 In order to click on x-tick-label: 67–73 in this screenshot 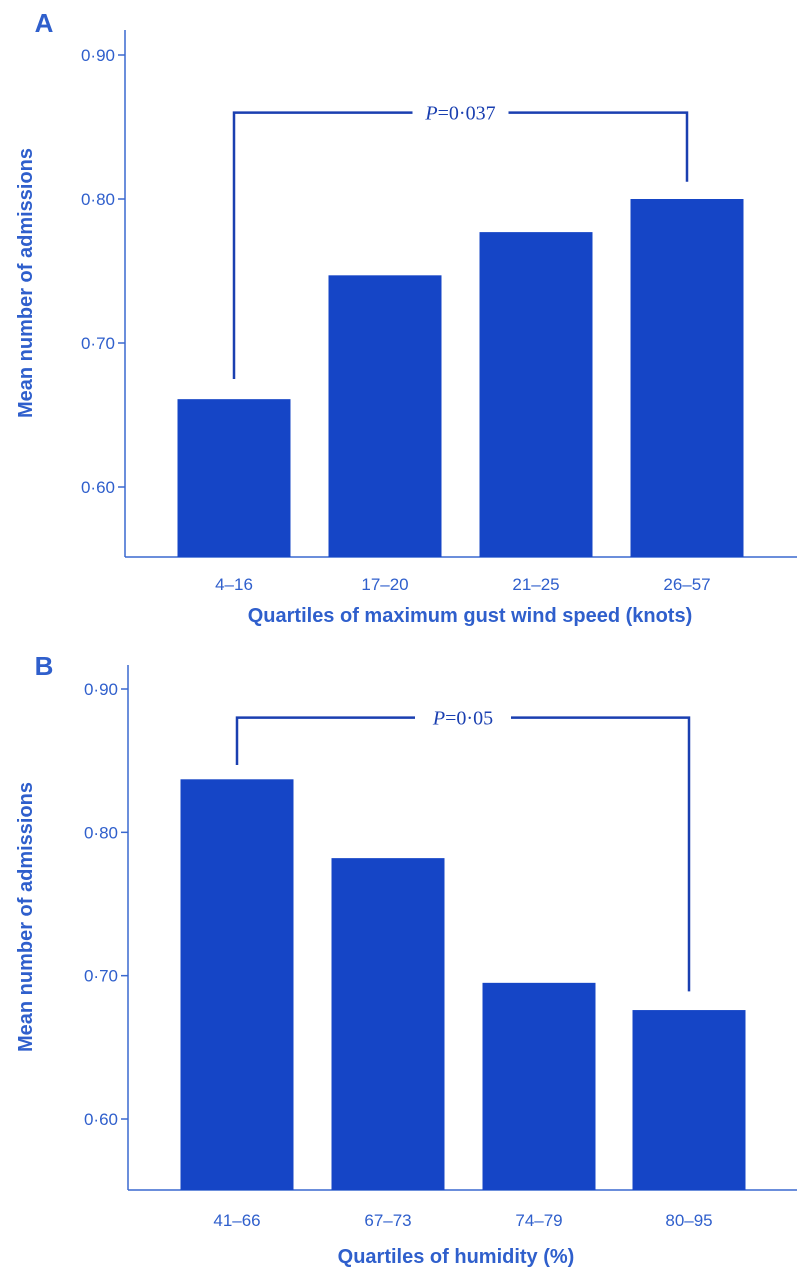, I will do `click(387, 1220)`.